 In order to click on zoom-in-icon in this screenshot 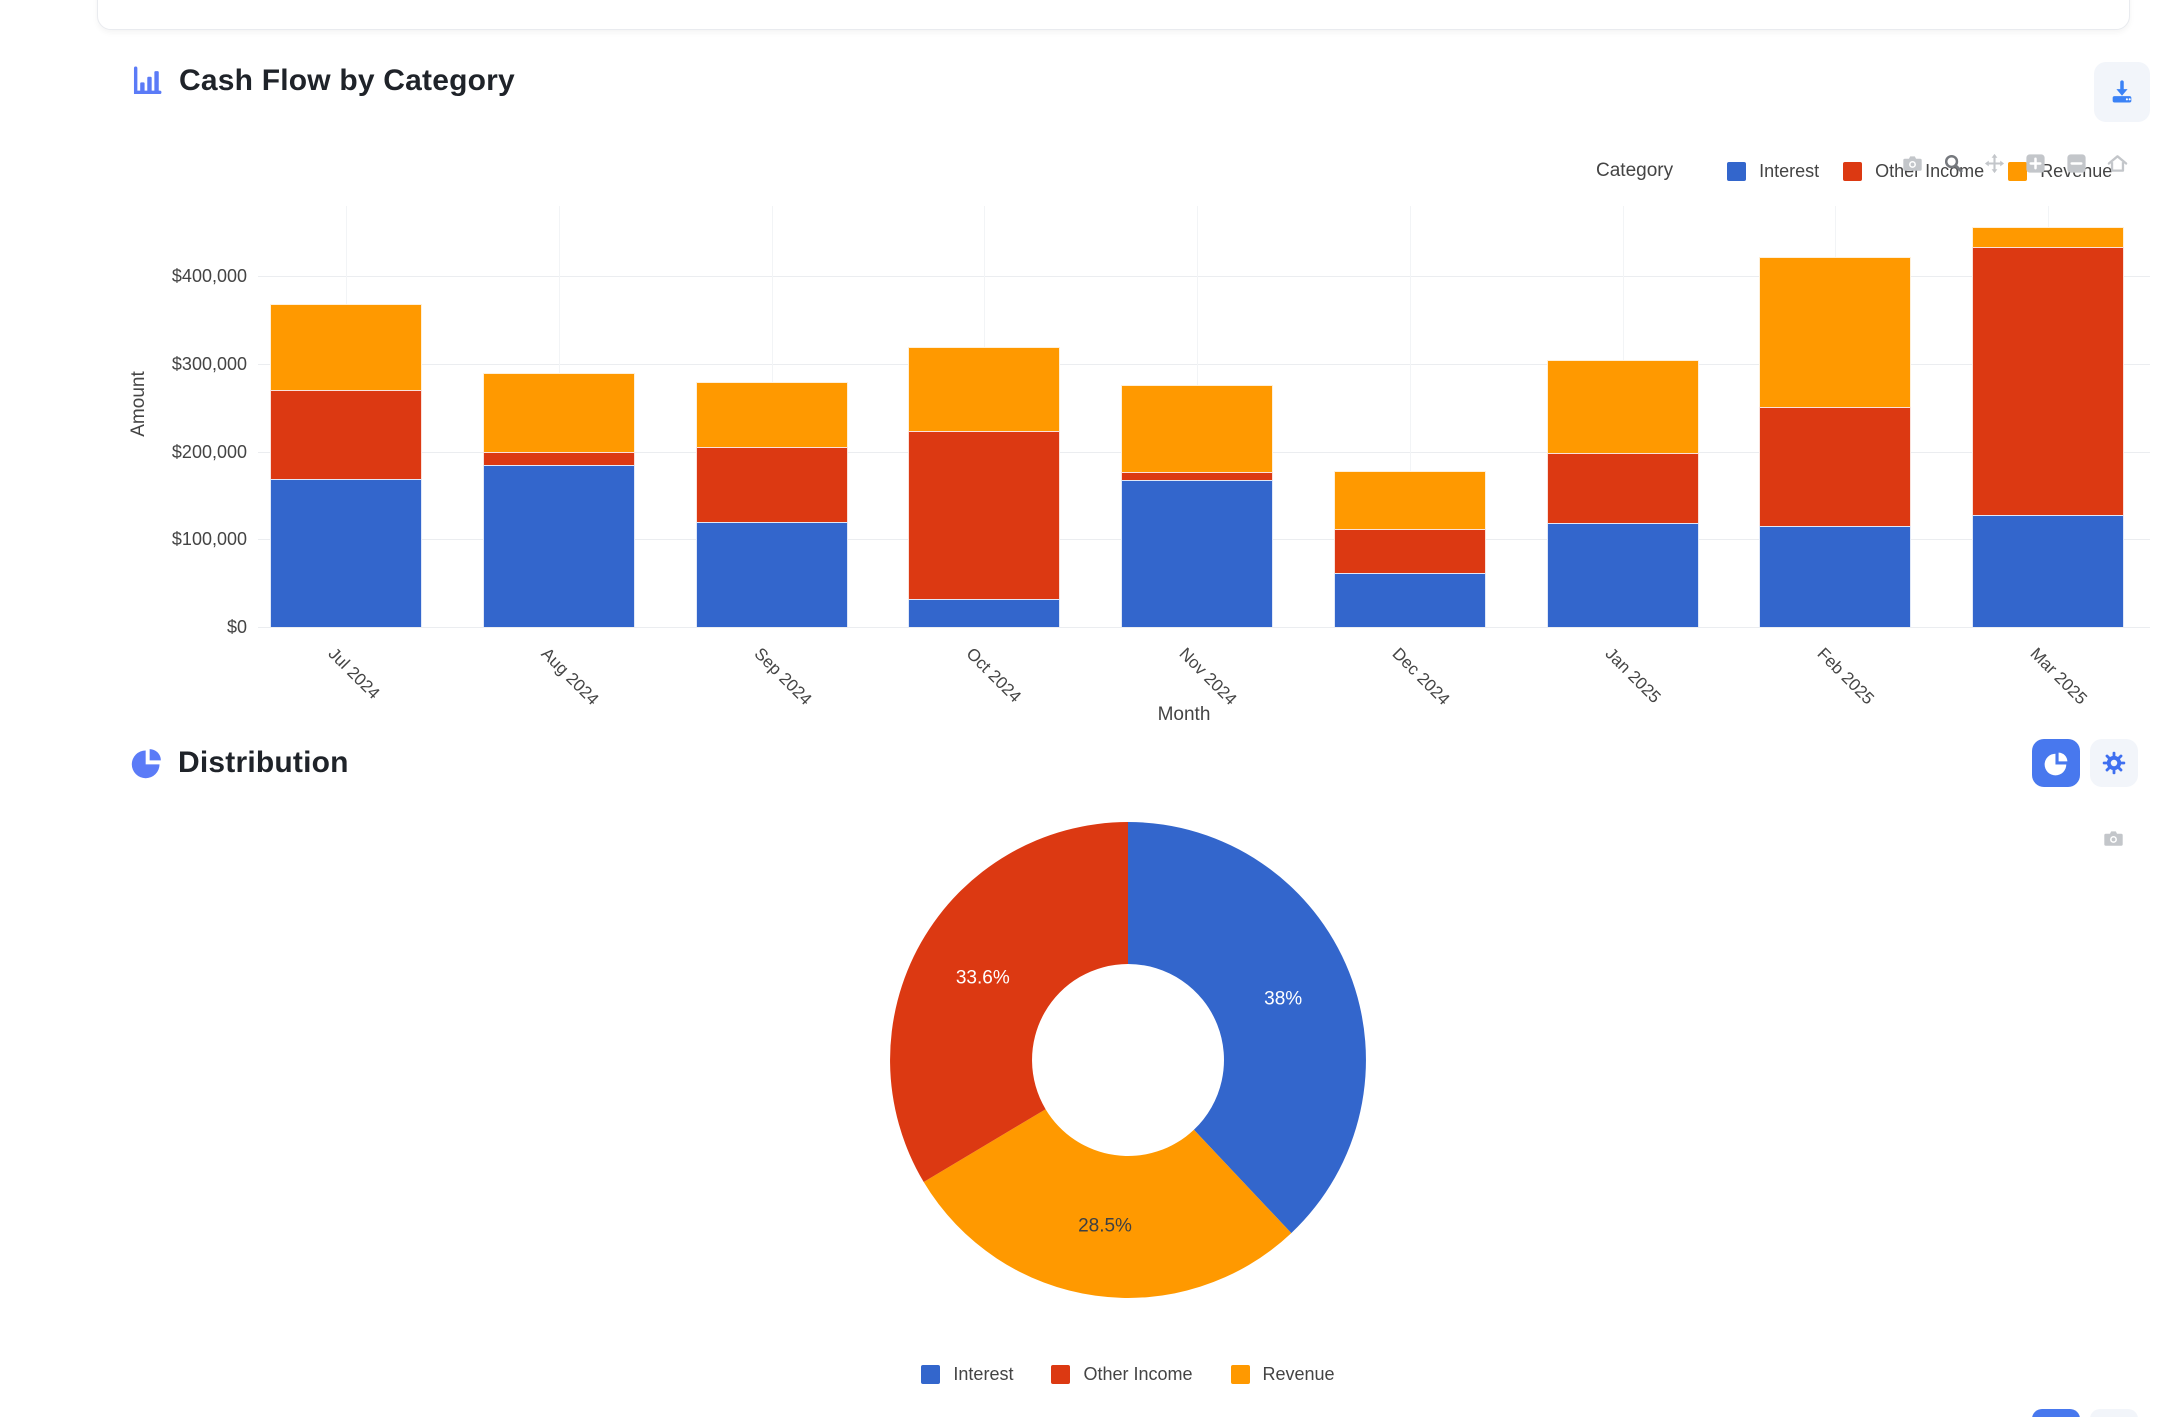, I will do `click(2035, 163)`.